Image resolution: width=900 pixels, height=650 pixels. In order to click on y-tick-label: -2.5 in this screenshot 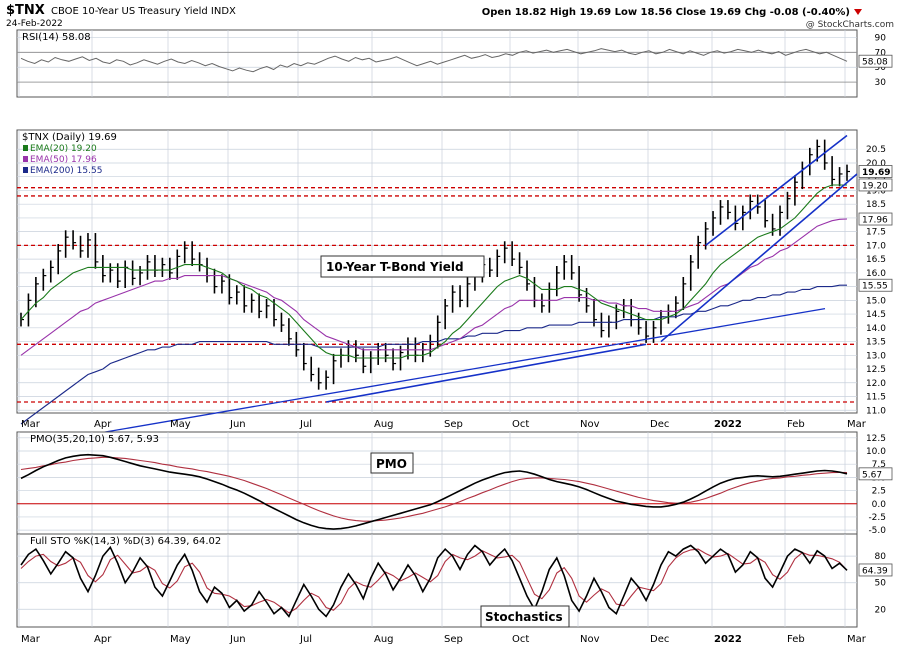, I will do `click(877, 518)`.